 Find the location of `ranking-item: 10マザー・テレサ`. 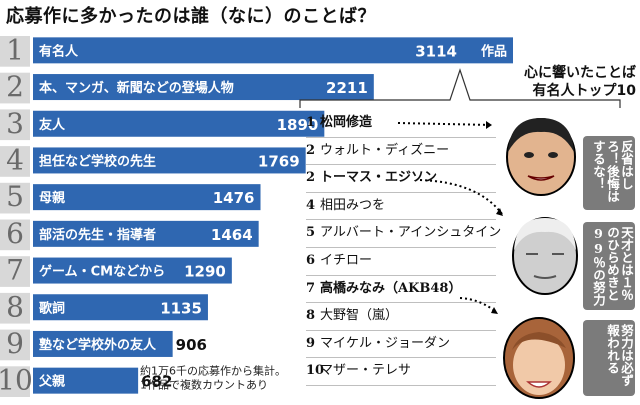

ranking-item: 10マザー・テレサ is located at coordinates (401, 372).